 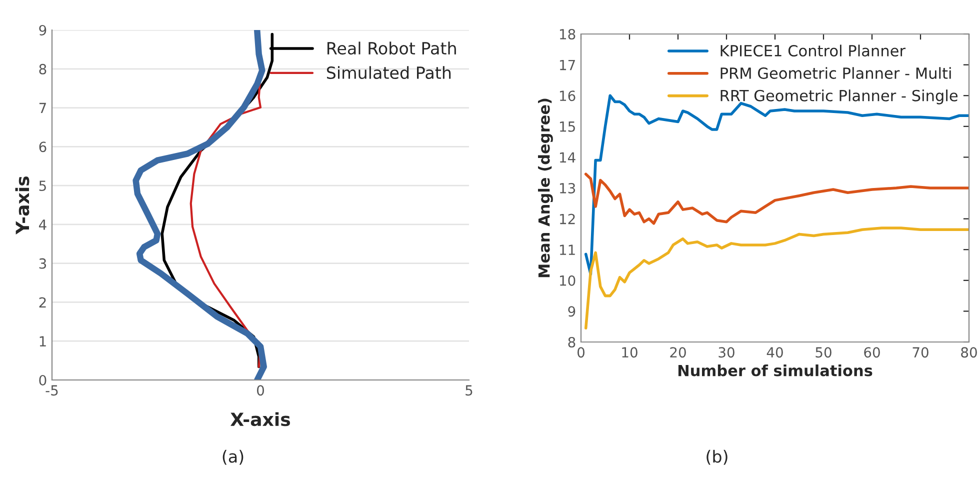 What do you see at coordinates (42, 186) in the screenshot?
I see `y-tick-label: 5` at bounding box center [42, 186].